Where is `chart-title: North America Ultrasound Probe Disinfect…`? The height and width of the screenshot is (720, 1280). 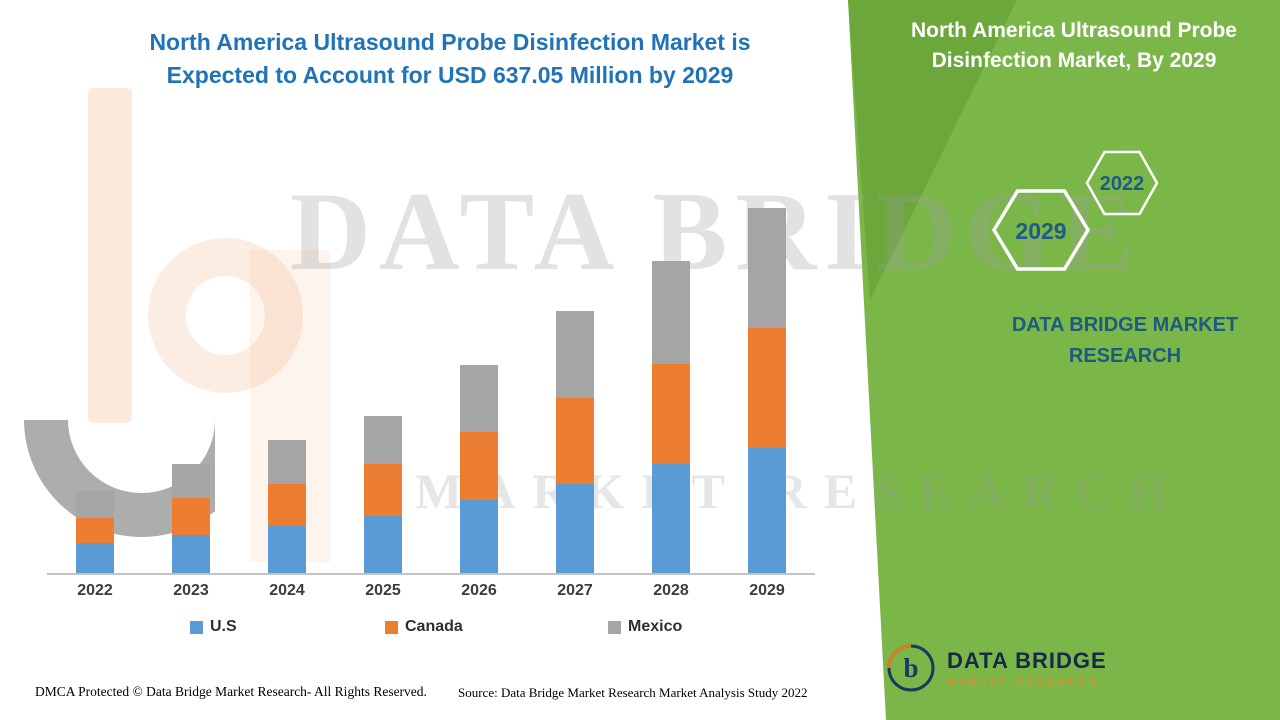 chart-title: North America Ultrasound Probe Disinfect… is located at coordinates (450, 59).